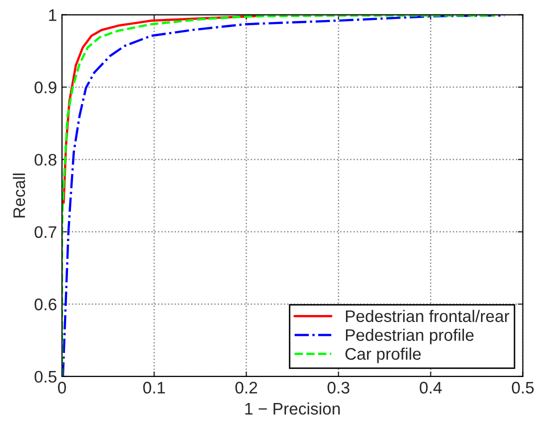 This screenshot has width=539, height=423. What do you see at coordinates (292, 408) in the screenshot?
I see `x-axis-title: 1 − Precision` at bounding box center [292, 408].